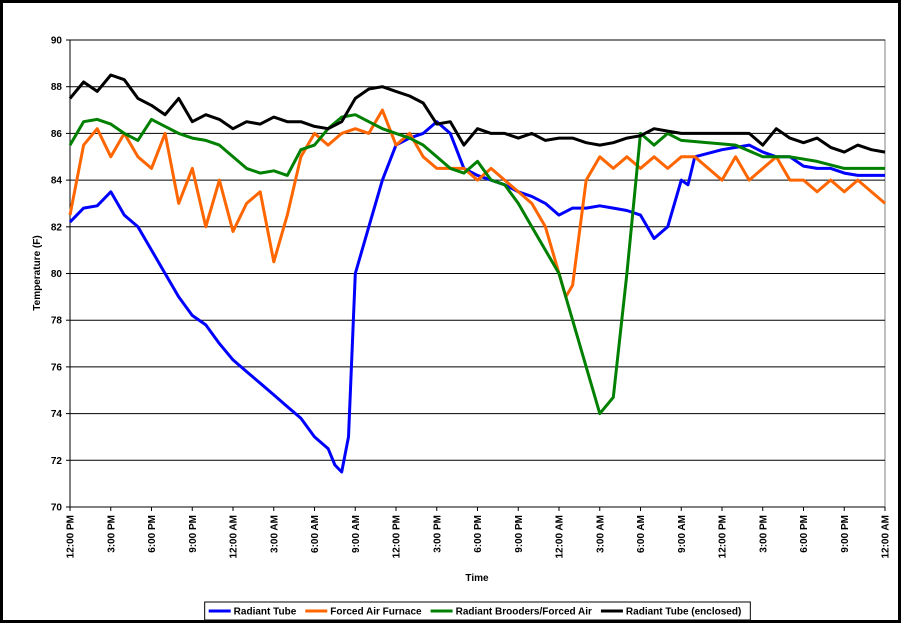 The height and width of the screenshot is (623, 901). What do you see at coordinates (57, 227) in the screenshot?
I see `y-tick-label: 82` at bounding box center [57, 227].